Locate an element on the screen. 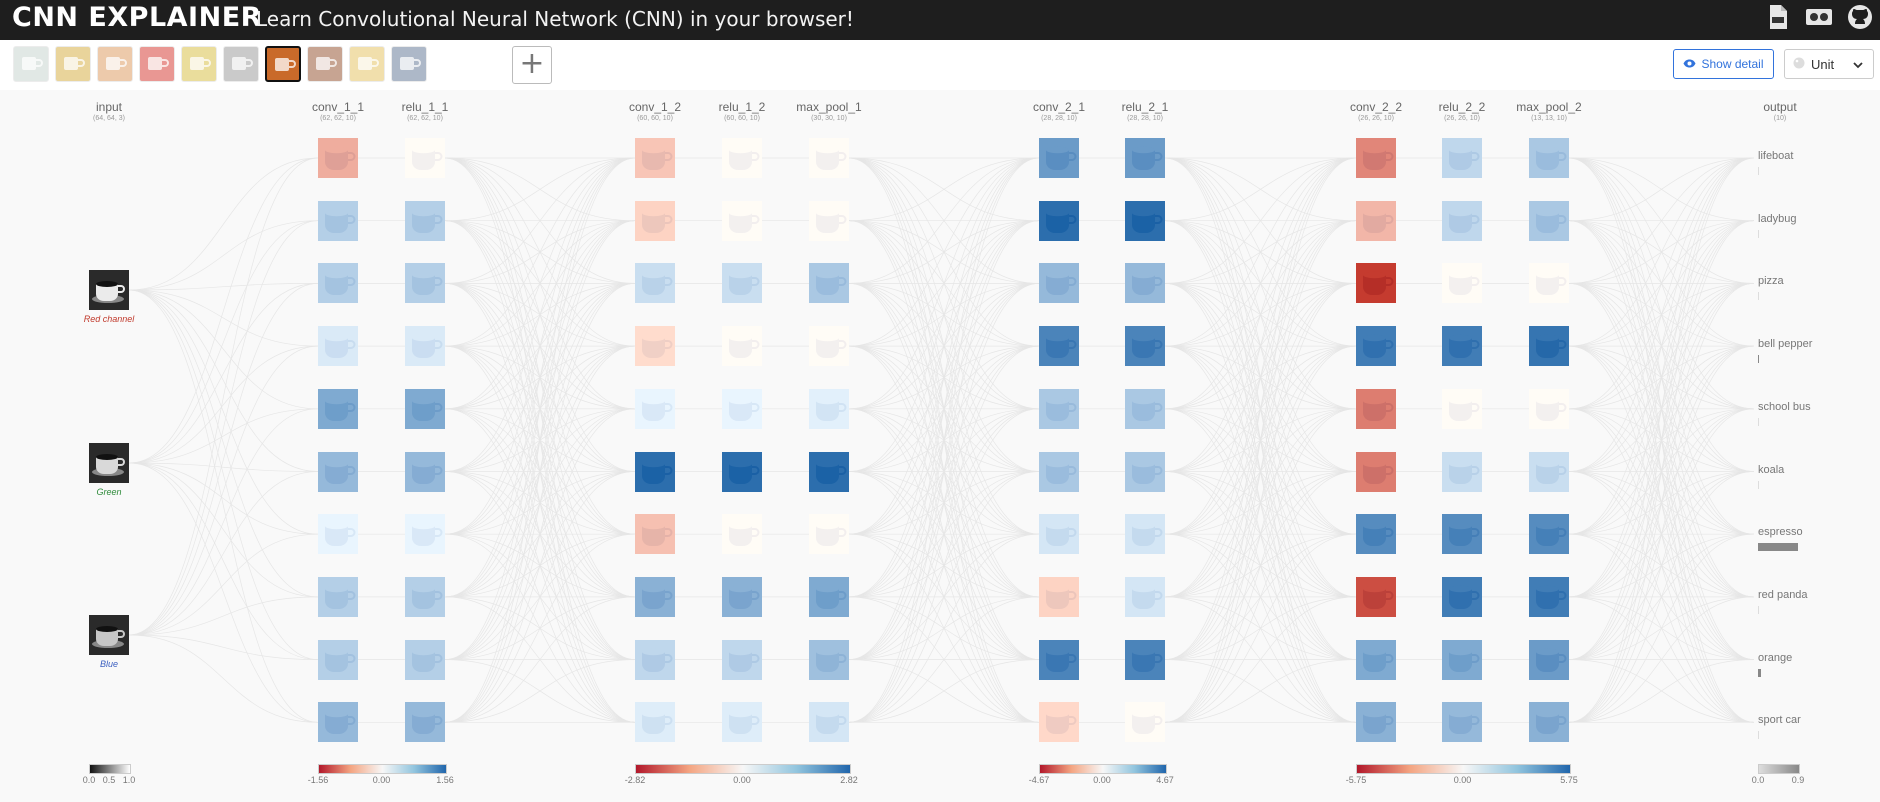  output-class-label: espresso is located at coordinates (1780, 532).